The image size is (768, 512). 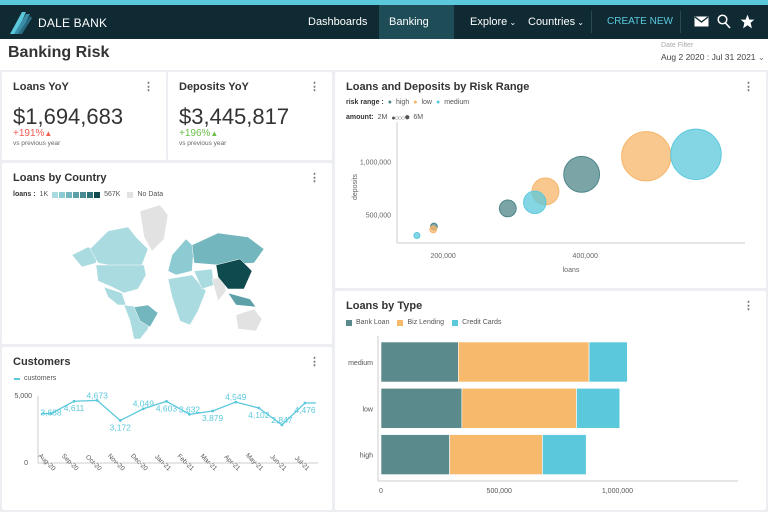 What do you see at coordinates (167, 408) in the screenshot?
I see `data-label: 4,603` at bounding box center [167, 408].